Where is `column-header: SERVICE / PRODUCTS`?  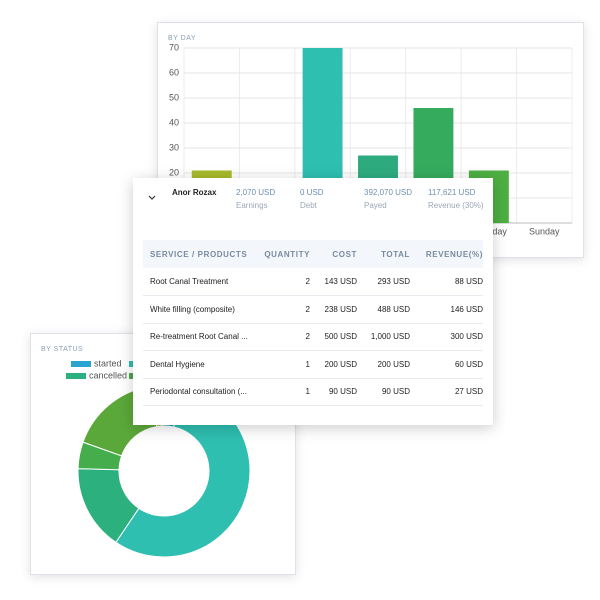 column-header: SERVICE / PRODUCTS is located at coordinates (199, 254).